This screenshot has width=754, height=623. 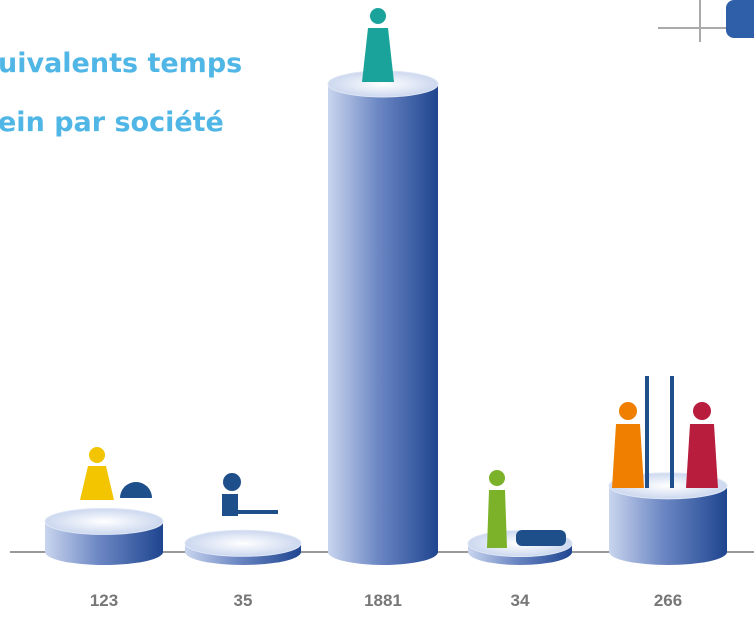 What do you see at coordinates (520, 600) in the screenshot?
I see `value-label: 34` at bounding box center [520, 600].